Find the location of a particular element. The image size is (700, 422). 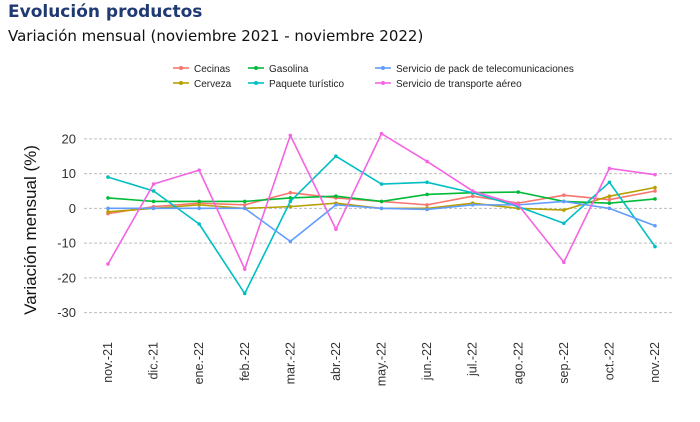

legend-entry: Paquete turístico is located at coordinates (296, 84).